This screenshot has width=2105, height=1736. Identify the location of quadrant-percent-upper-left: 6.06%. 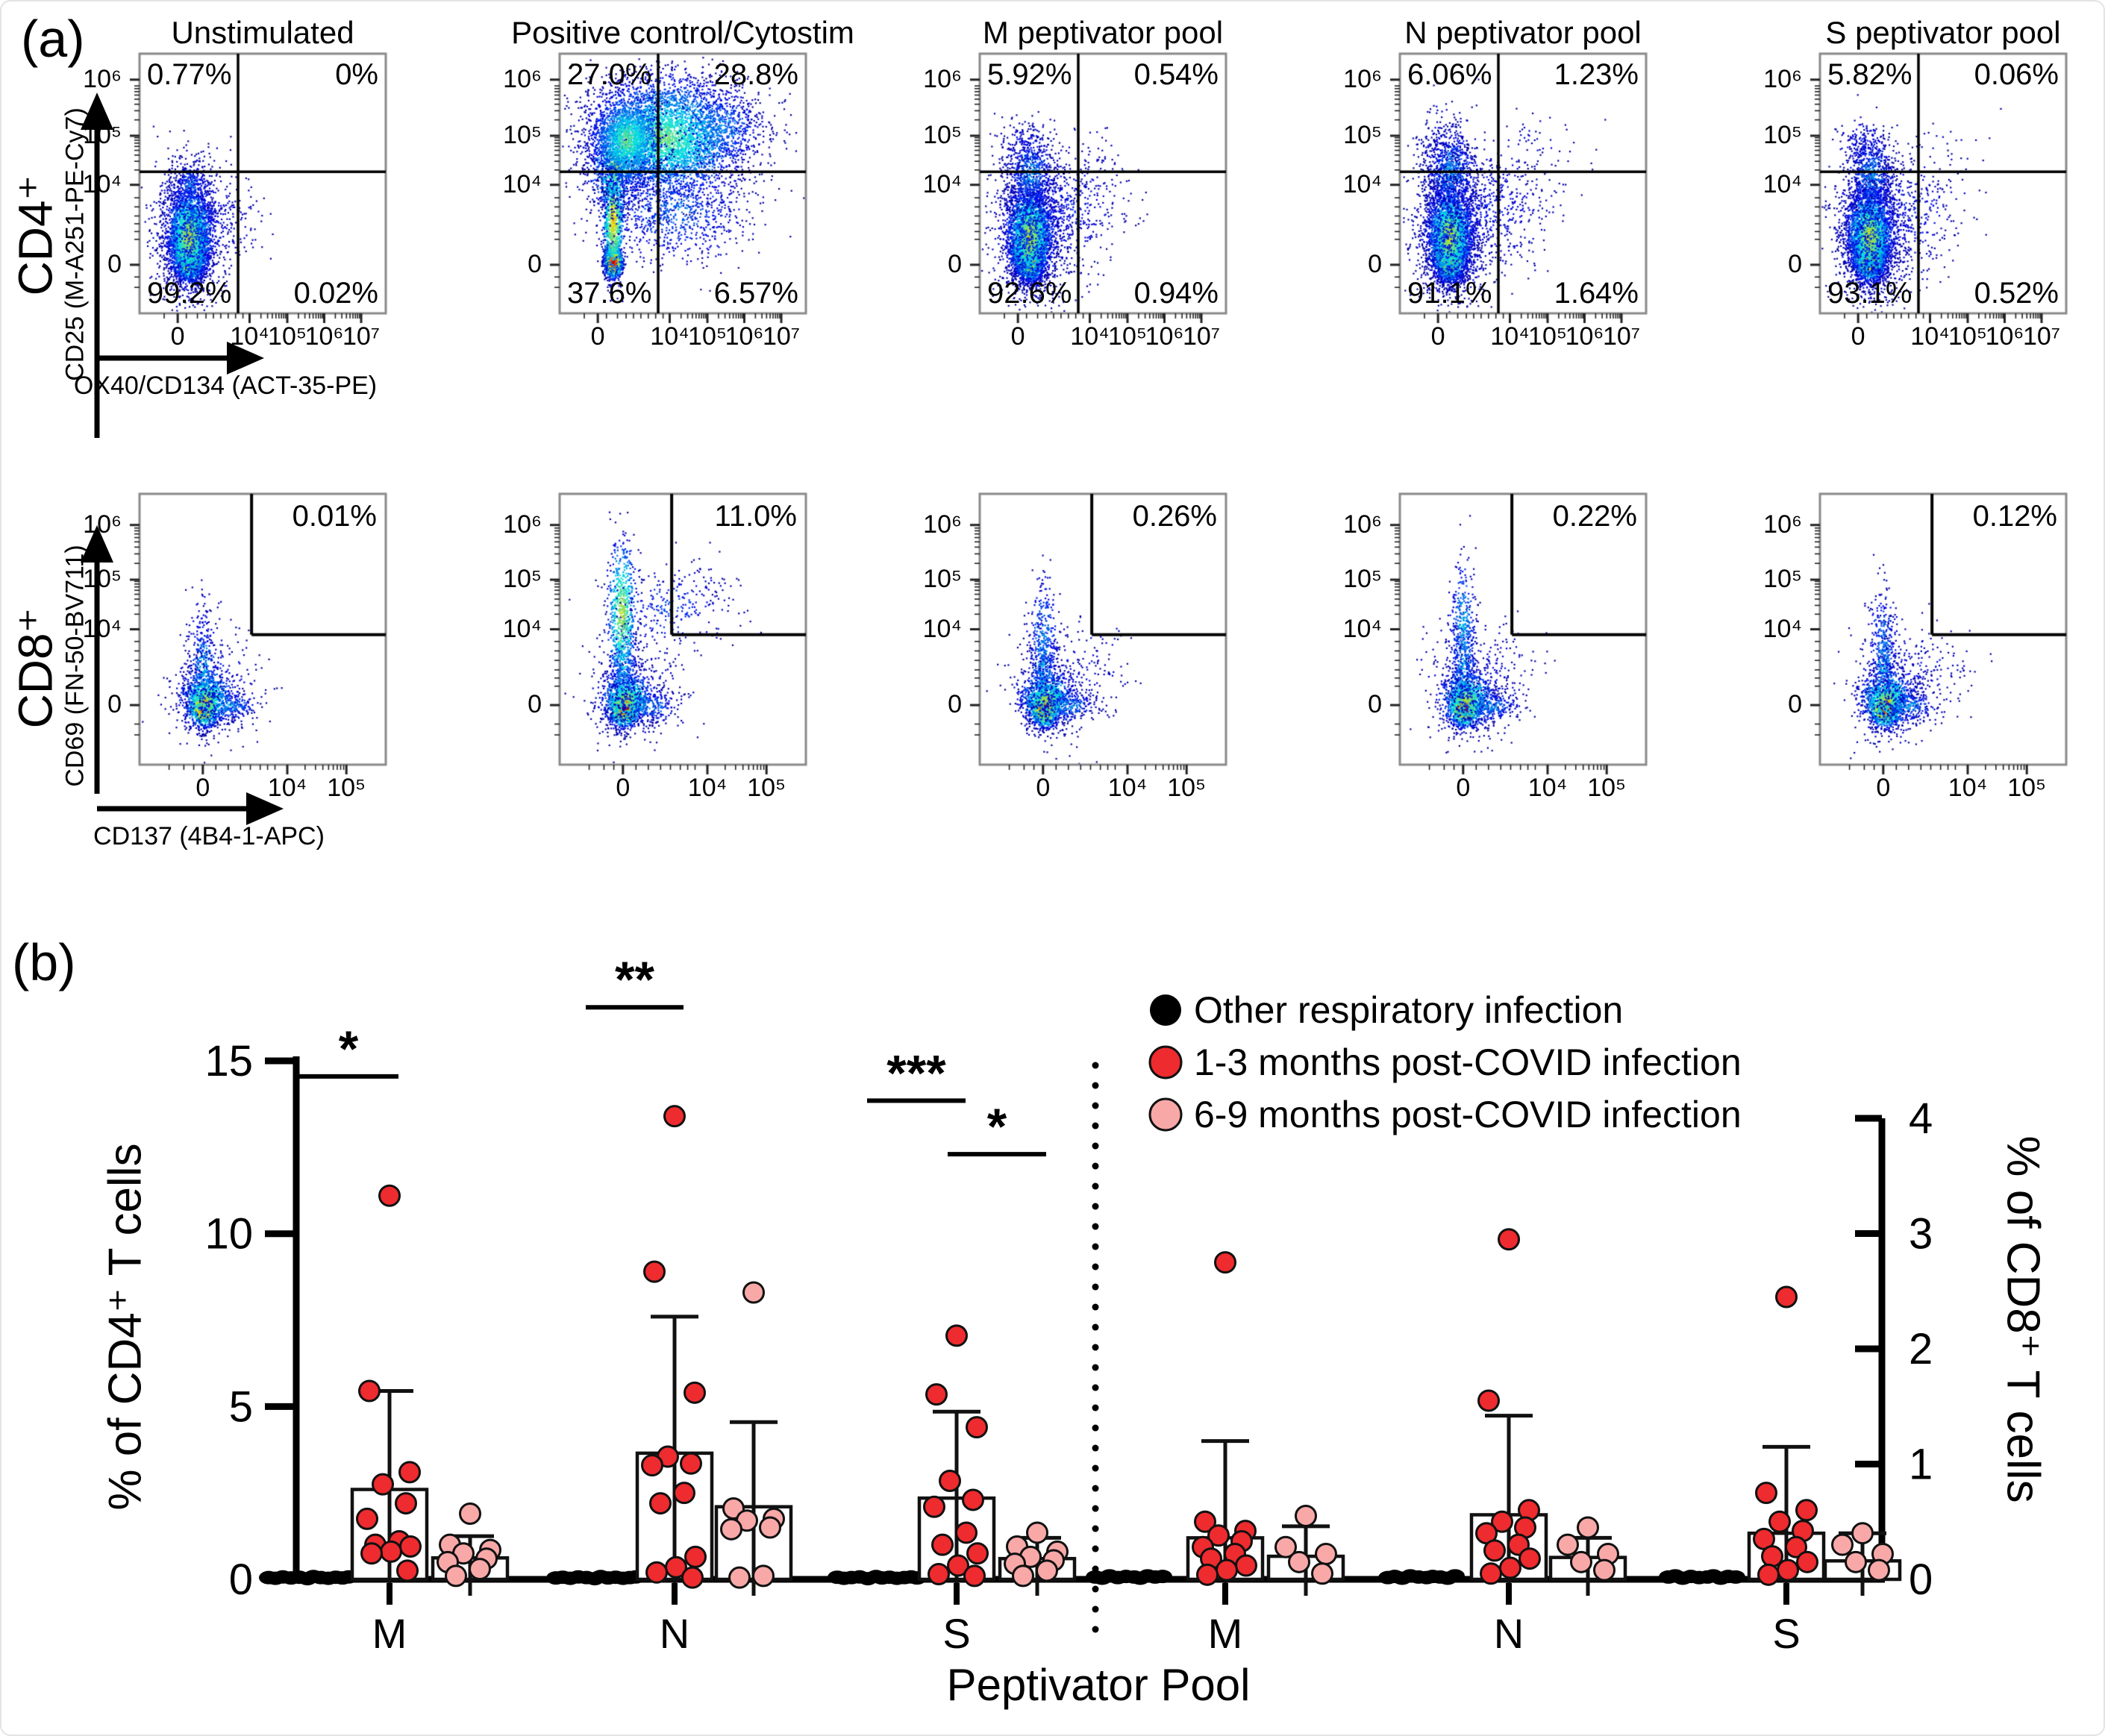
(1449, 75).